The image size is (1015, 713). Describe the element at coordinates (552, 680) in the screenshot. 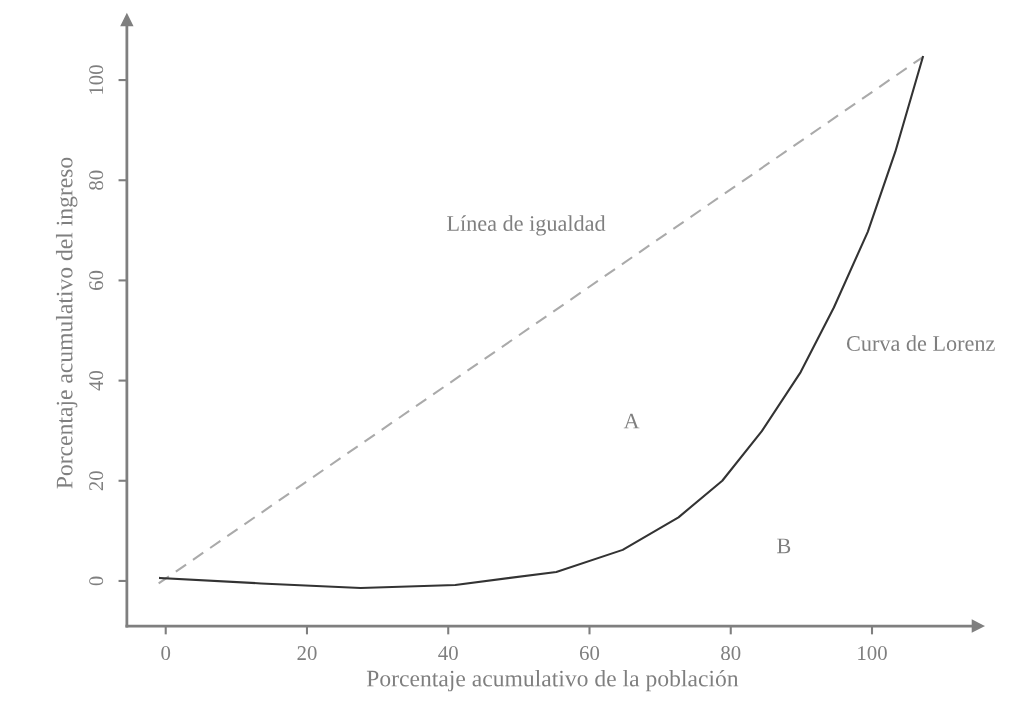

I see `x-axis-title: Porcentaje acumulativo de la población` at that location.